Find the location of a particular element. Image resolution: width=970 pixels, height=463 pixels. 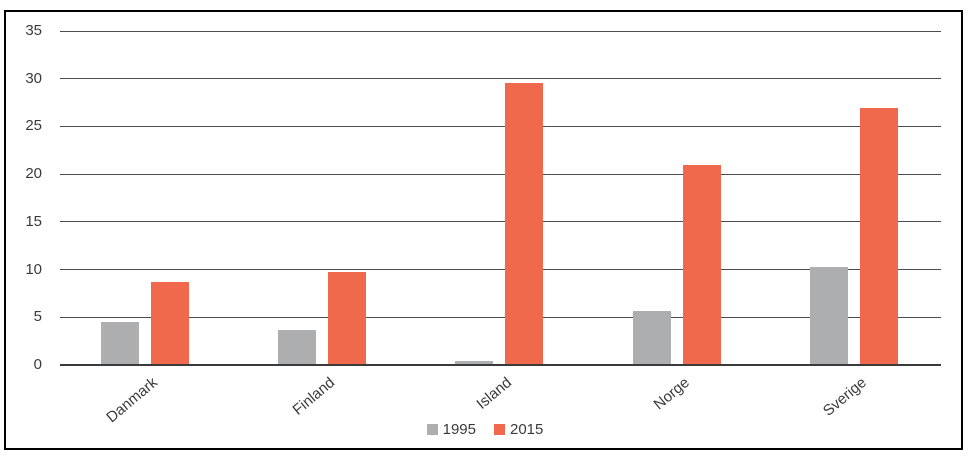

bar-island-2015 is located at coordinates (524, 223).